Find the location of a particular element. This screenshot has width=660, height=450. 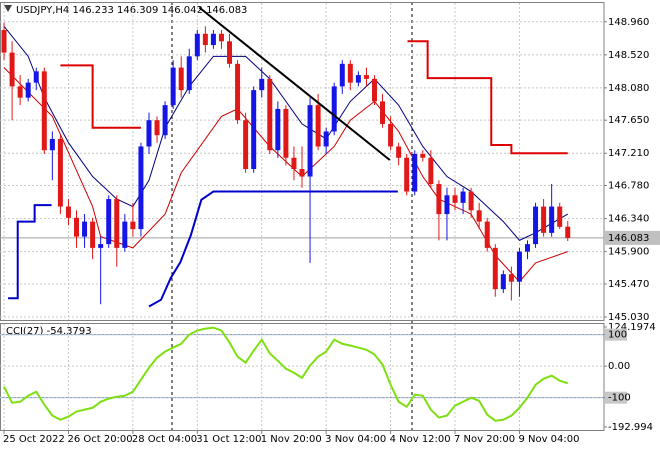

y-tick-label: 100 is located at coordinates (617, 335).